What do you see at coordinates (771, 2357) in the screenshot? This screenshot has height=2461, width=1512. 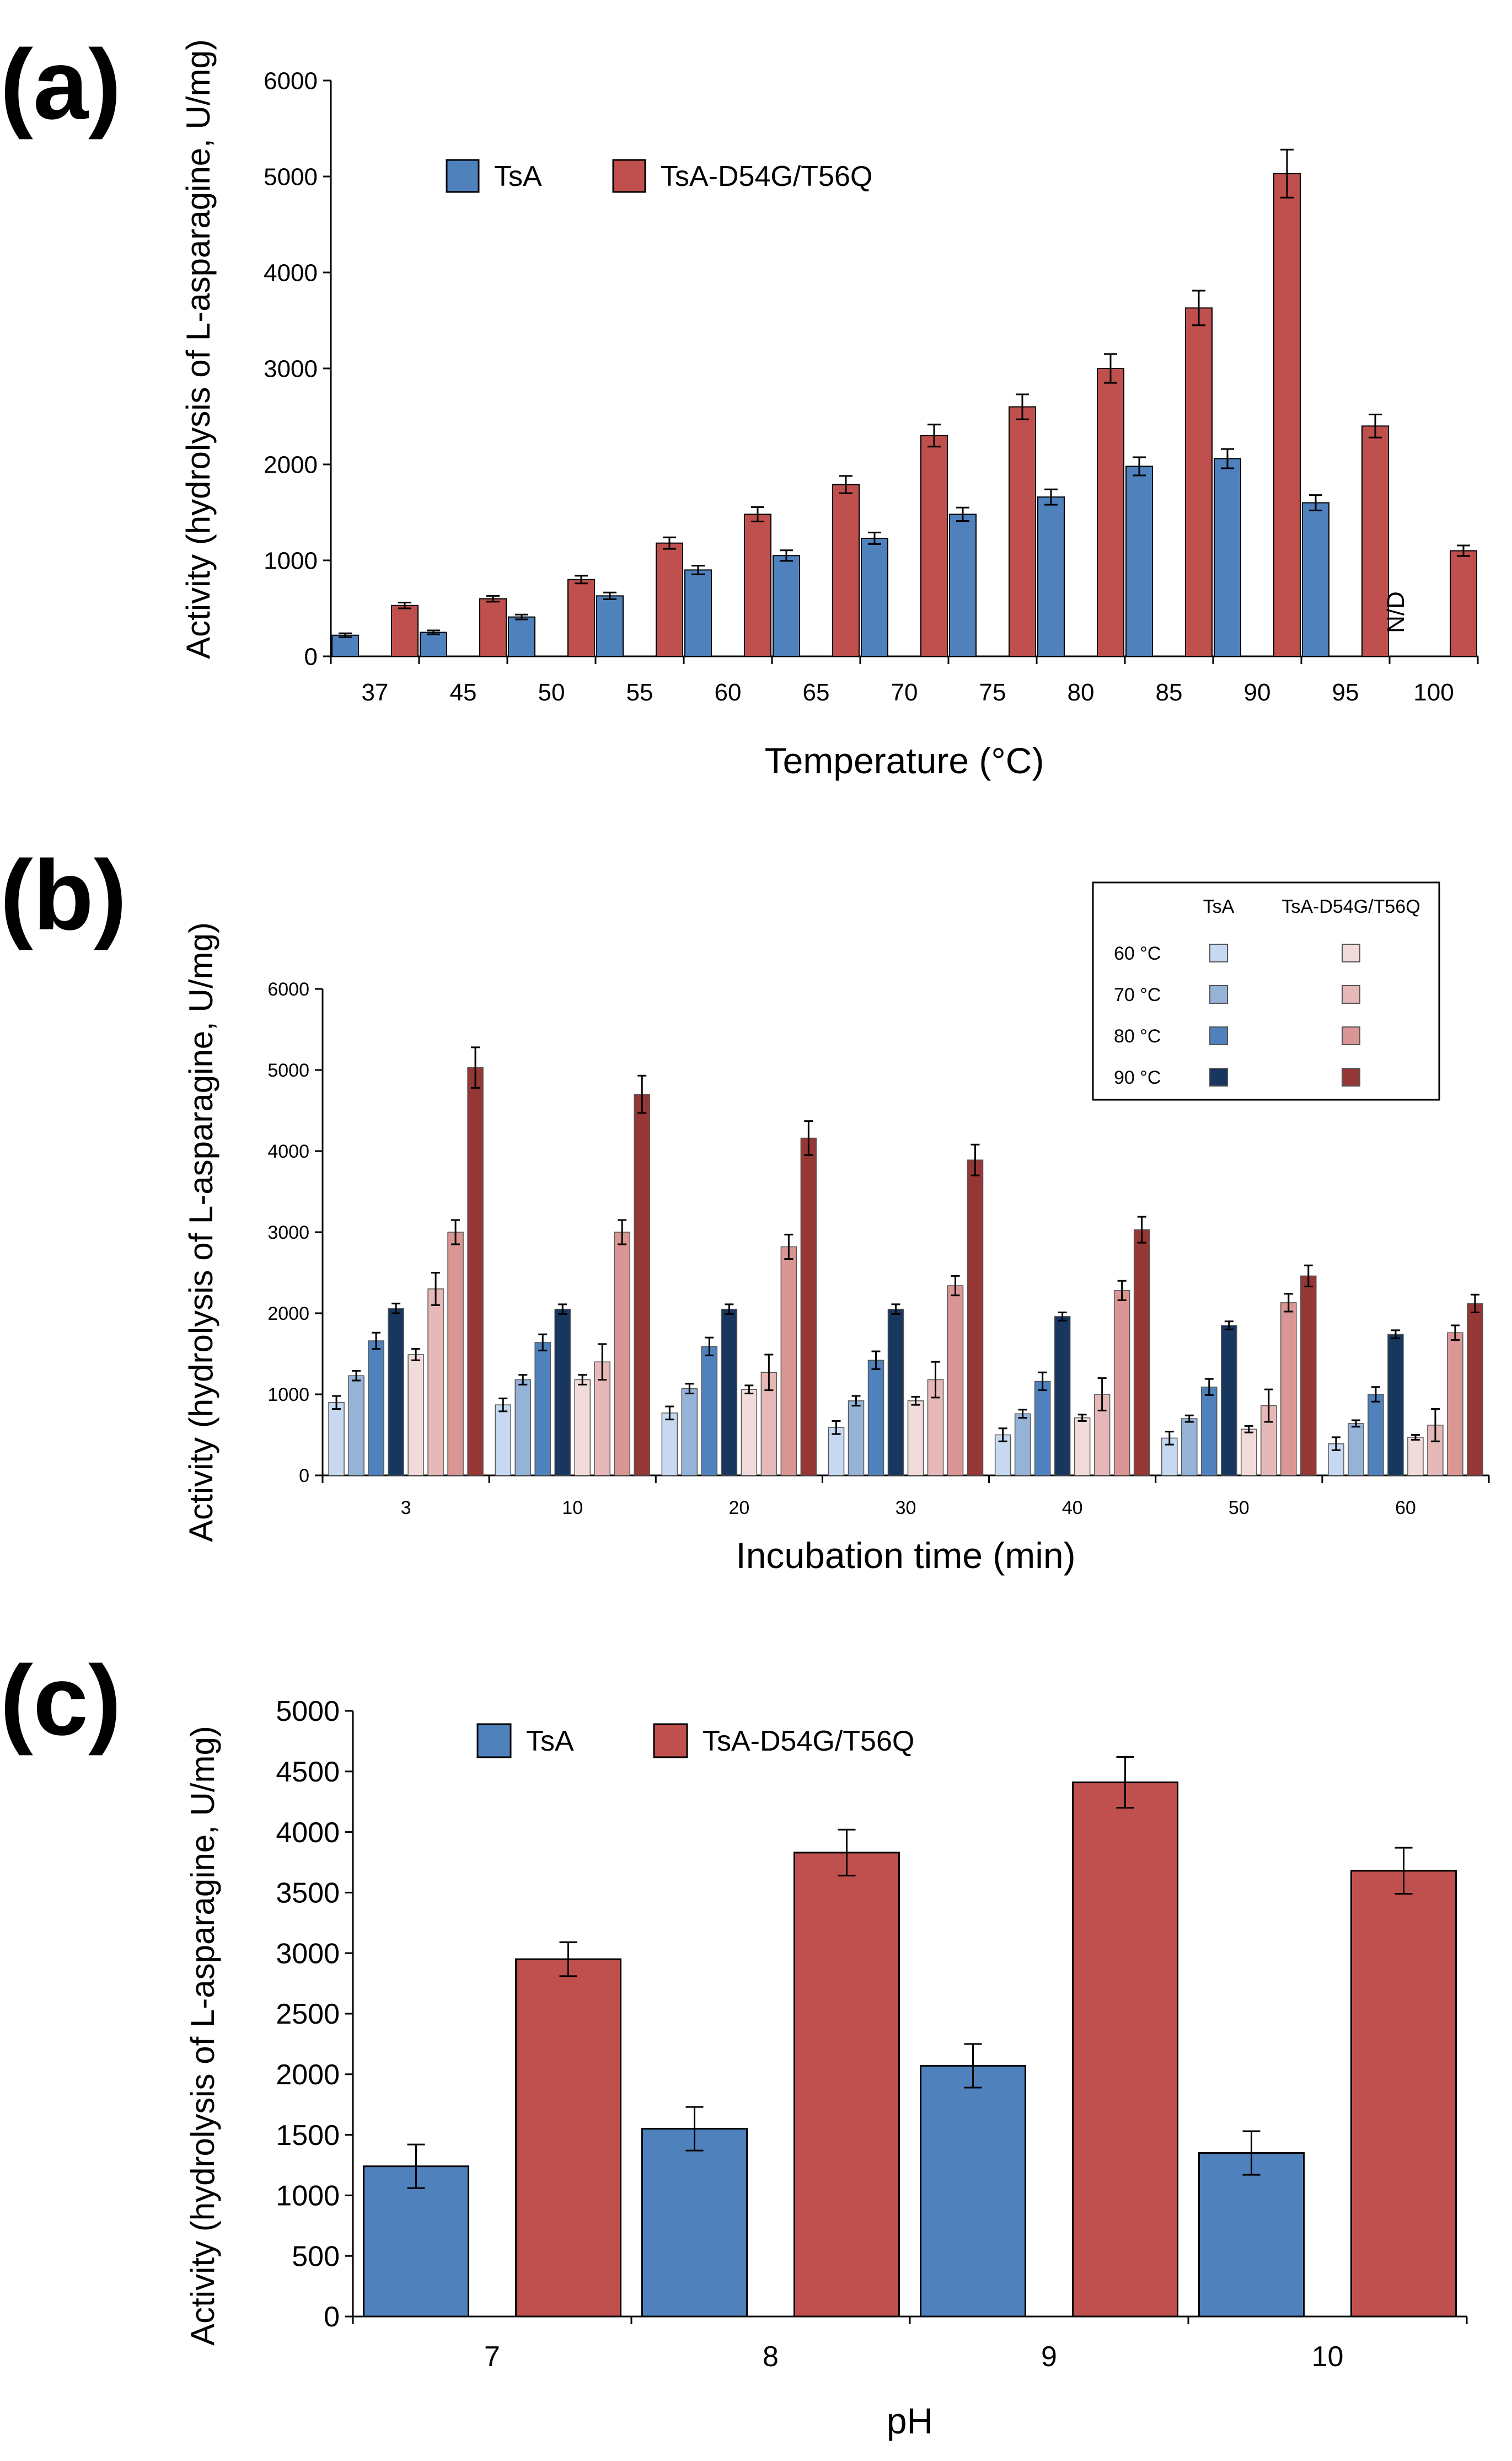 I see `x-tick-label: 8` at bounding box center [771, 2357].